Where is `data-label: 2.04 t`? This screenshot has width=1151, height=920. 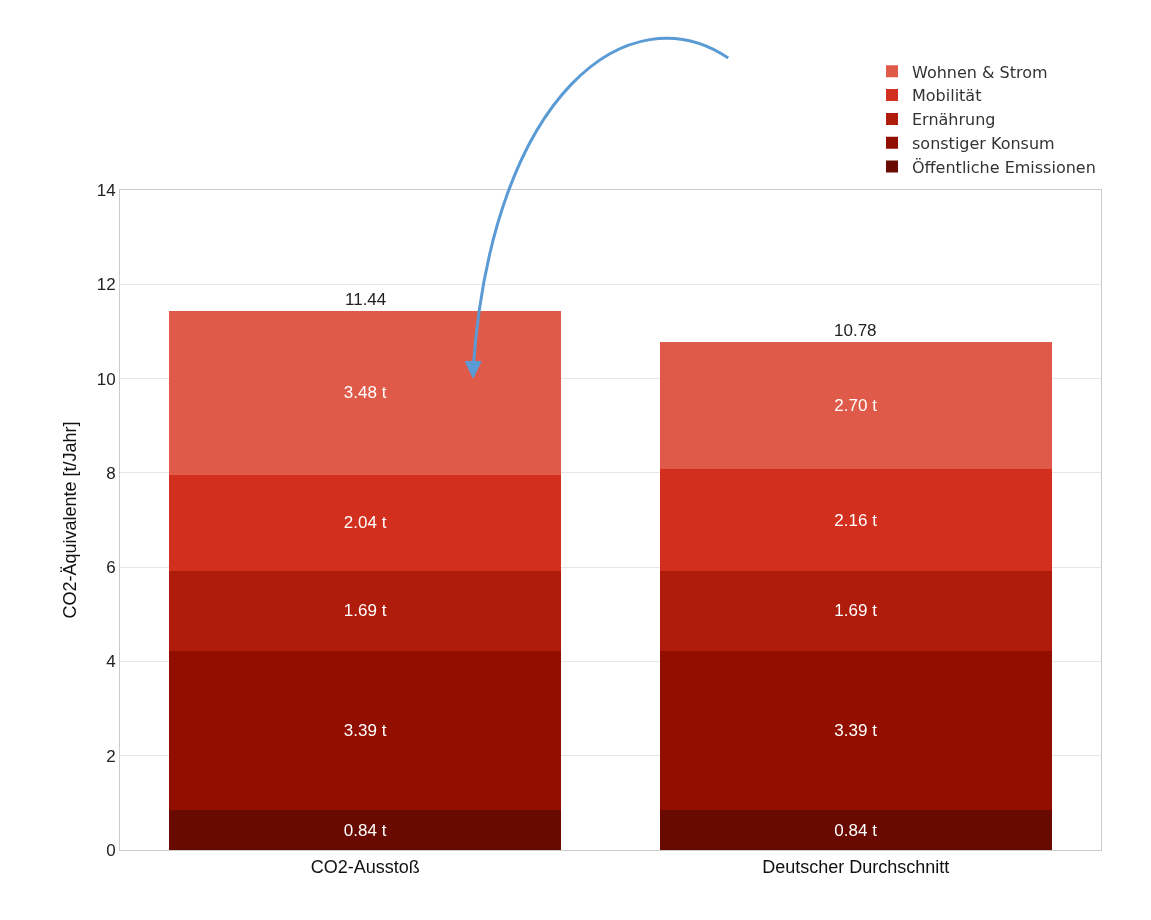 data-label: 2.04 t is located at coordinates (365, 523).